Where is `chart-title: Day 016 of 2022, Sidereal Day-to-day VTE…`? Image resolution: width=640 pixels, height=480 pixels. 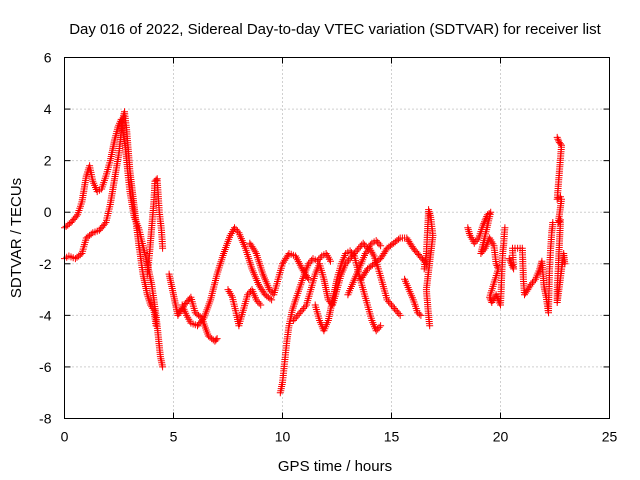
chart-title: Day 016 of 2022, Sidereal Day-to-day VTE… is located at coordinates (335, 29).